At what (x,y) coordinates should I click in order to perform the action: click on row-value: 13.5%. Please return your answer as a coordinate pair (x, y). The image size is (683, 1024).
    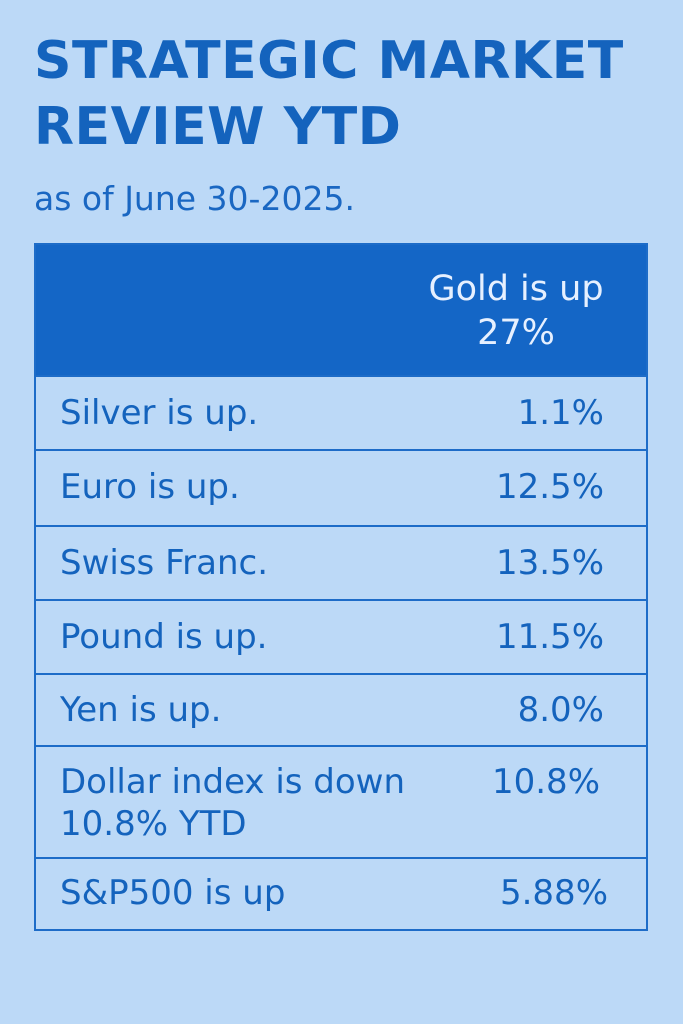
    Looking at the image, I should click on (549, 563).